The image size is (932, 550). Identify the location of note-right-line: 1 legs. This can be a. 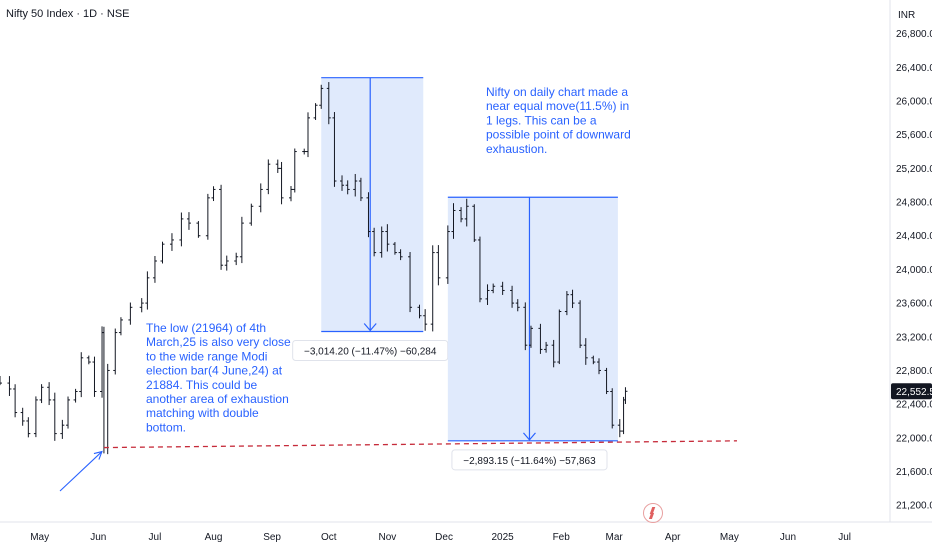
(541, 120).